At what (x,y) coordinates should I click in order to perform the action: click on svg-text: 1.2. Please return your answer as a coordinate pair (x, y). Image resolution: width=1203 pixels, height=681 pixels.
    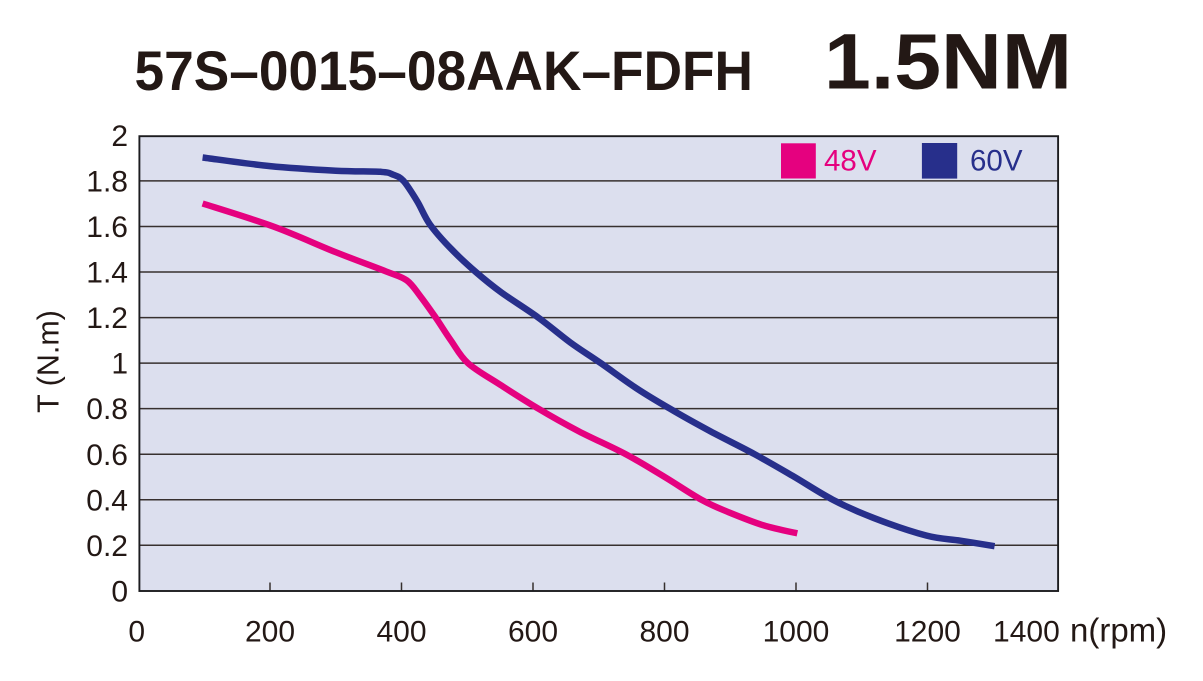
    Looking at the image, I should click on (107, 318).